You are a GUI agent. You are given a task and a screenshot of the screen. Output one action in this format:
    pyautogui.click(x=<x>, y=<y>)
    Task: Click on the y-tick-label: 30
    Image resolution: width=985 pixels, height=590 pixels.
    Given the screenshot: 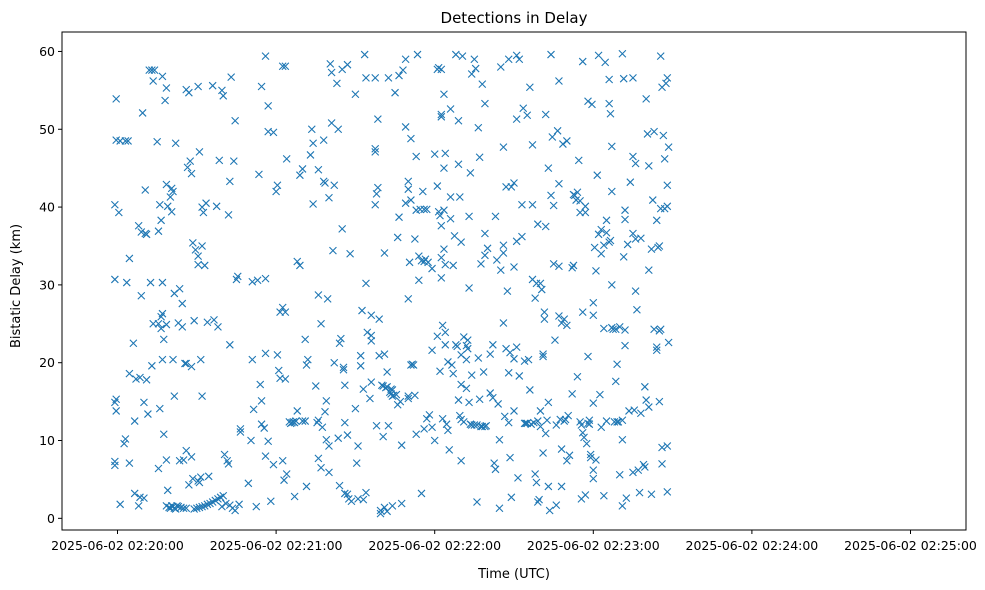 What is the action you would take?
    pyautogui.click(x=47, y=284)
    